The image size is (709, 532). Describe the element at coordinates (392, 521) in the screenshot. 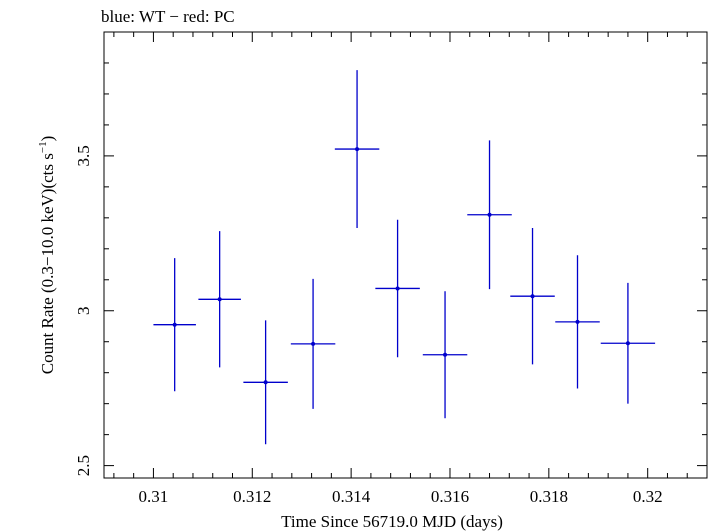

I see `x-axis-label: Time Since 56719.0 MJD (days)` at that location.